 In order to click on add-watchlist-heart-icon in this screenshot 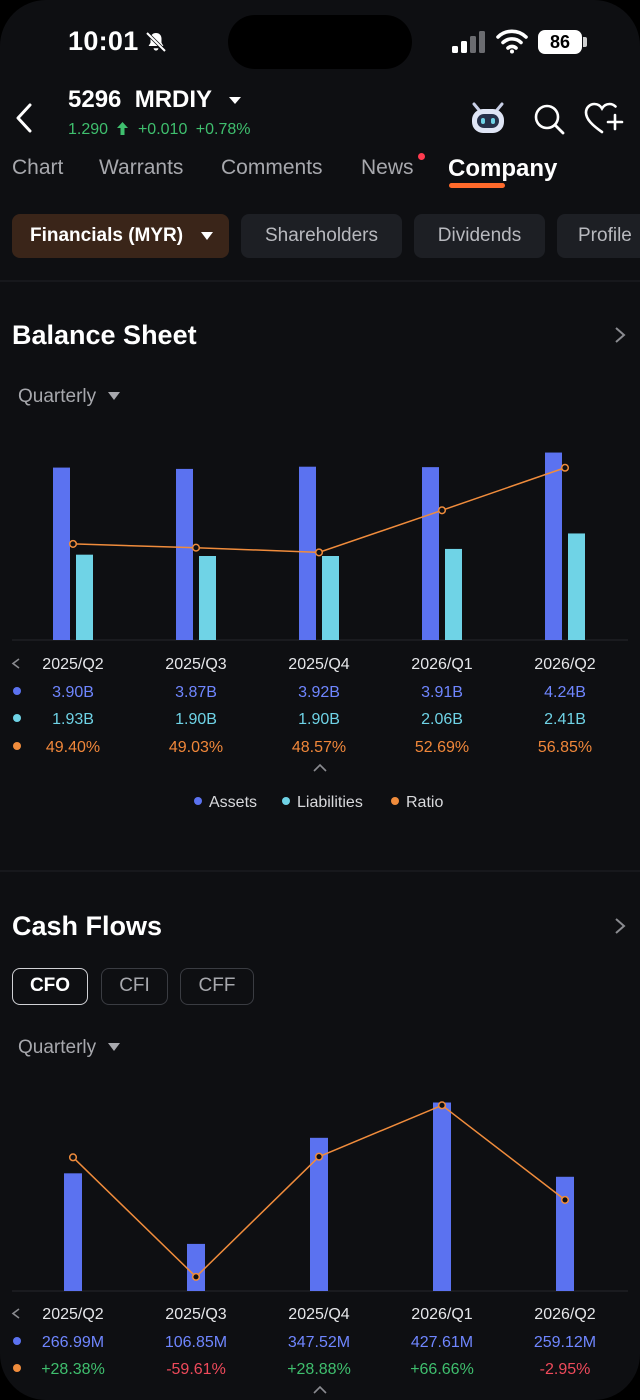, I will do `click(604, 119)`.